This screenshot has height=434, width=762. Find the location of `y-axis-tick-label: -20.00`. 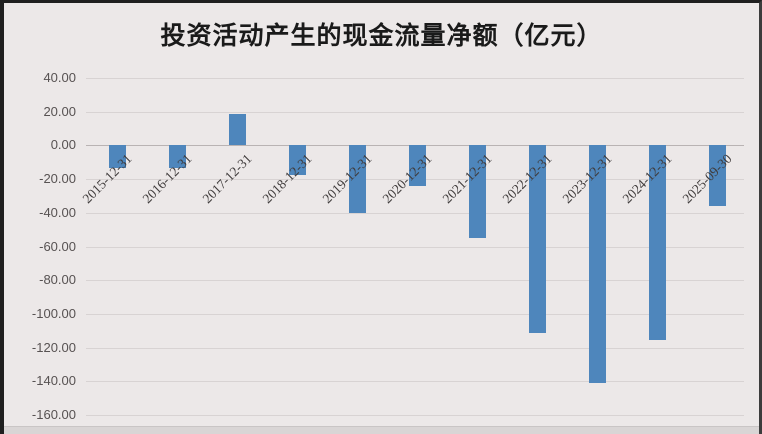

y-axis-tick-label: -20.00 is located at coordinates (57, 179).